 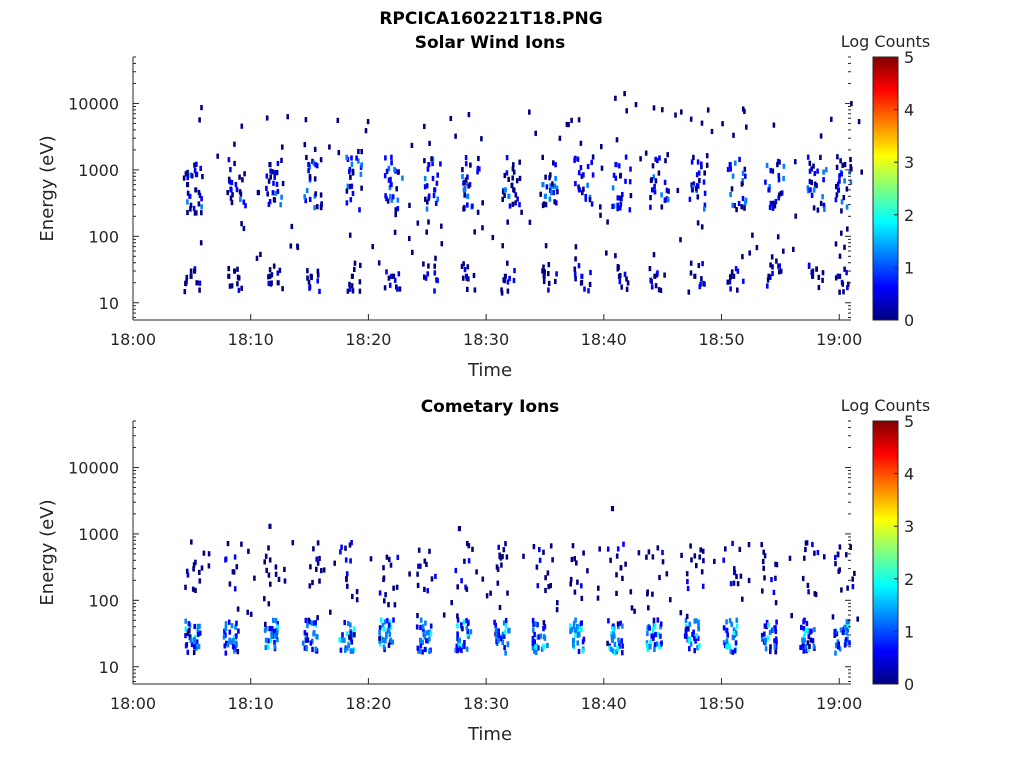 I want to click on y-tick-label: 10, so click(x=109, y=667).